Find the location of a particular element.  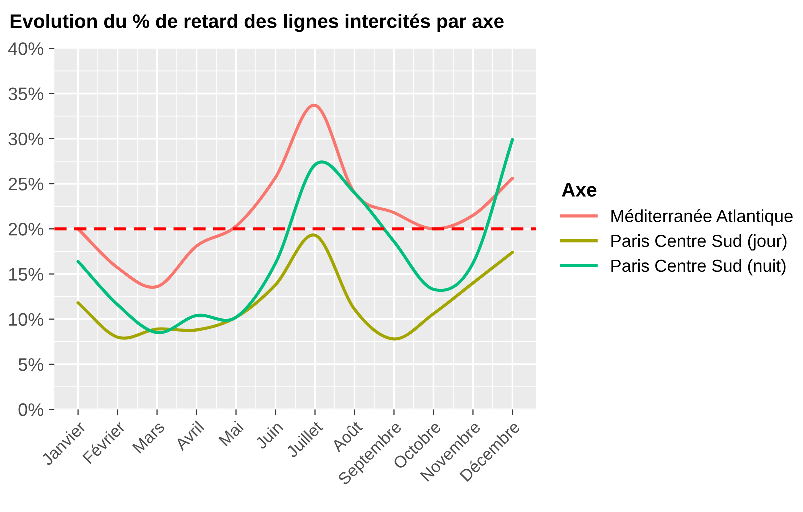

chart-title: Evolution du % de retard des lignes intercités par axe is located at coordinates (257, 23).